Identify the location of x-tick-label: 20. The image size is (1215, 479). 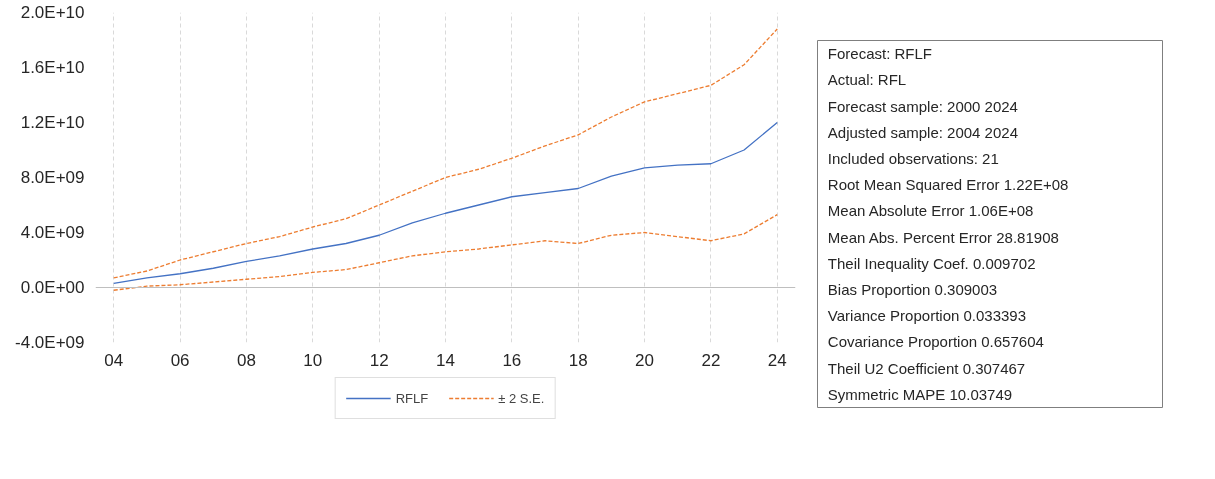
(645, 360).